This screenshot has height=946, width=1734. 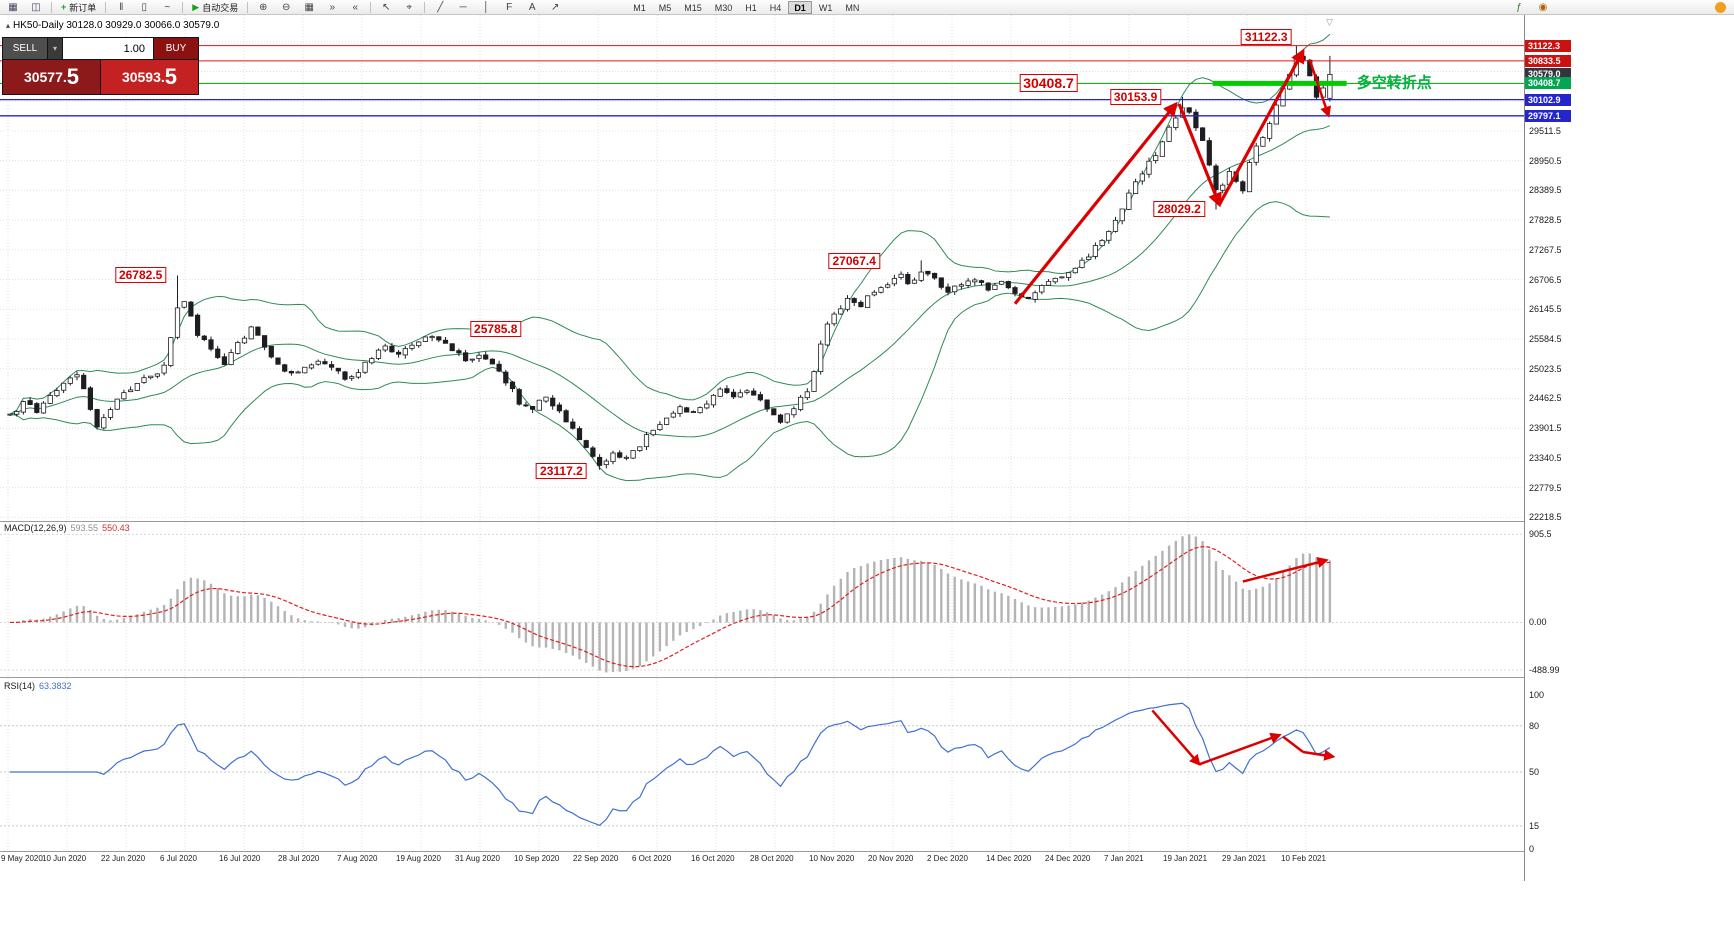 I want to click on timeframe-d1: D1, so click(x=800, y=7).